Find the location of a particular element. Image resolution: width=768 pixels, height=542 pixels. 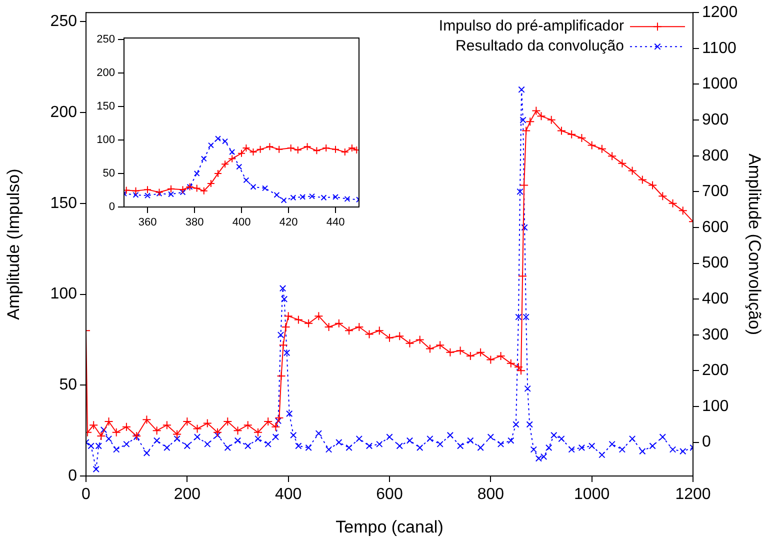

legend-label: Impulso do pré-amplificador is located at coordinates (531, 26).